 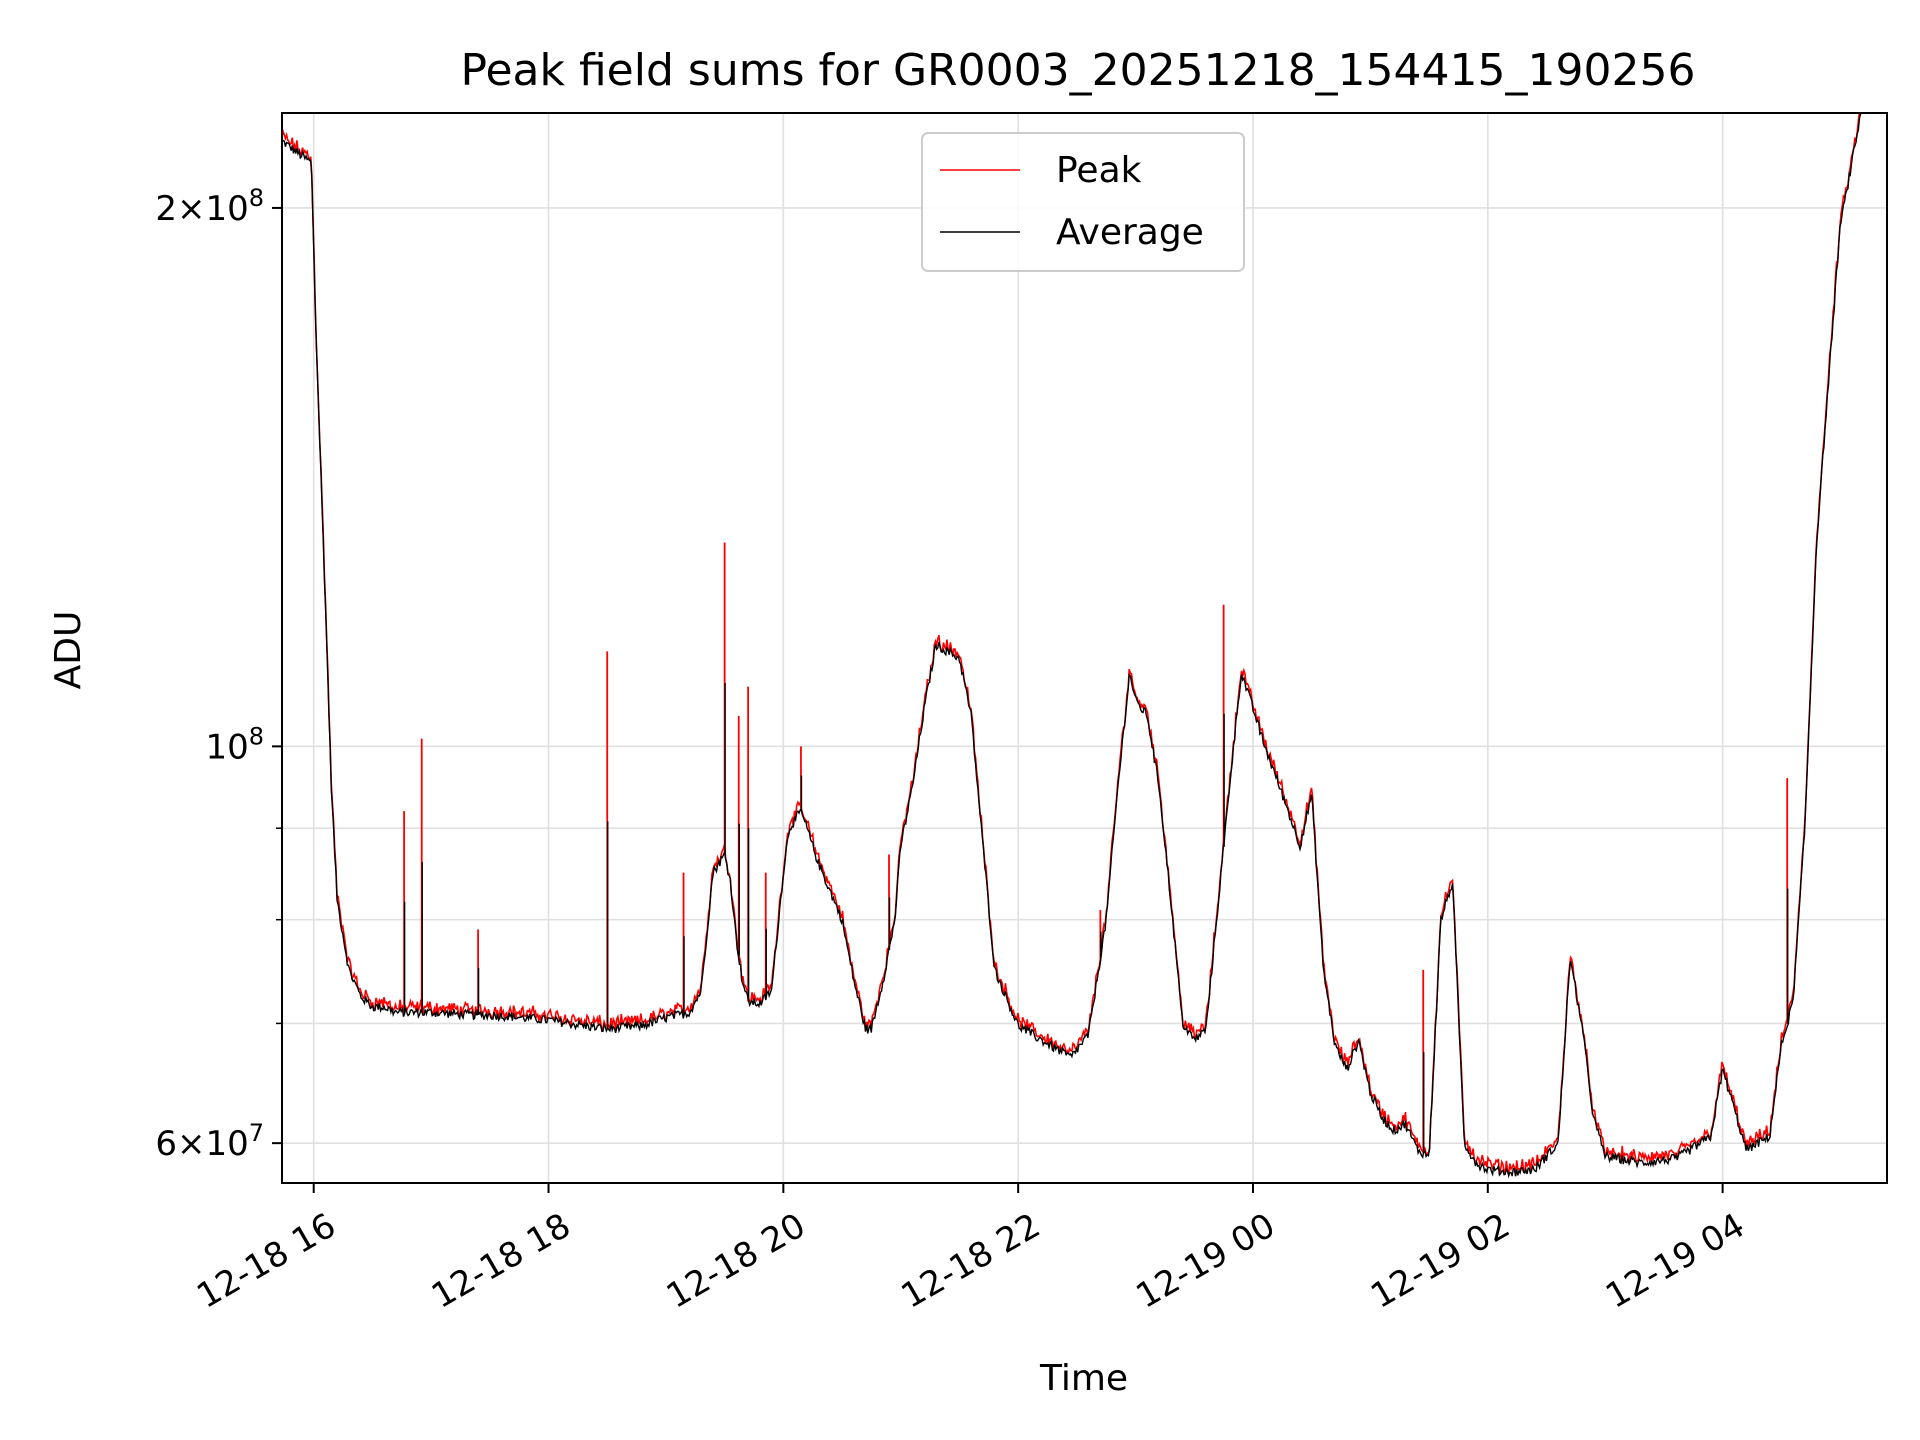 I want to click on x-tick-label: 12-18 20, so click(x=736, y=1261).